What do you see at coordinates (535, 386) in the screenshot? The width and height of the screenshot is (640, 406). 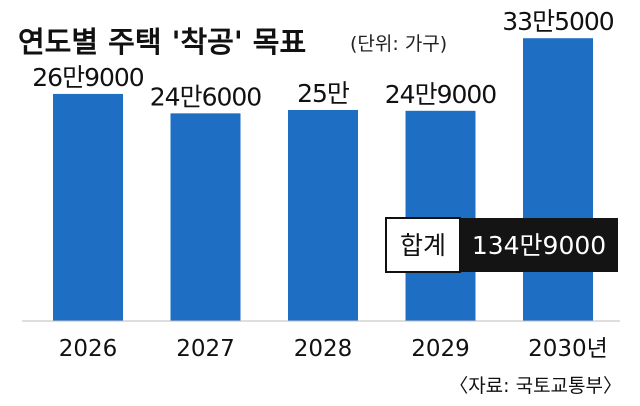 I see `source-note: 〈자료: 국토교통부〉` at bounding box center [535, 386].